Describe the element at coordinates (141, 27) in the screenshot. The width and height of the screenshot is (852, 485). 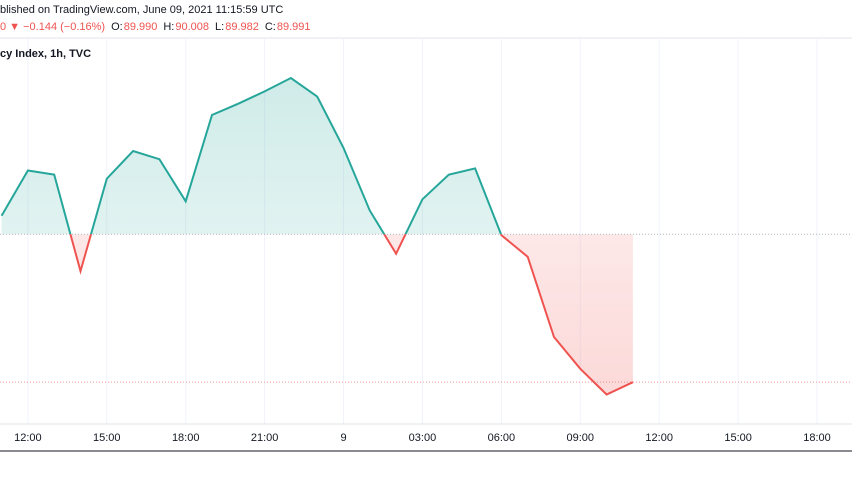
I see `ohlc-value: 89.990` at that location.